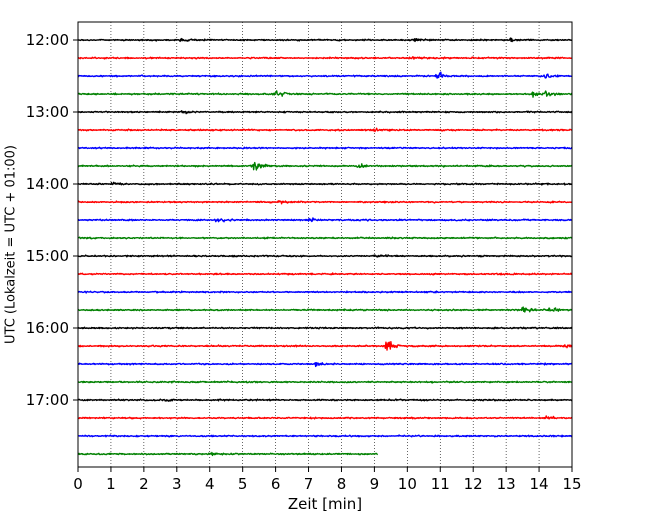 This screenshot has height=520, width=650. Describe the element at coordinates (571, 484) in the screenshot. I see `x-tick-label: 15` at that location.